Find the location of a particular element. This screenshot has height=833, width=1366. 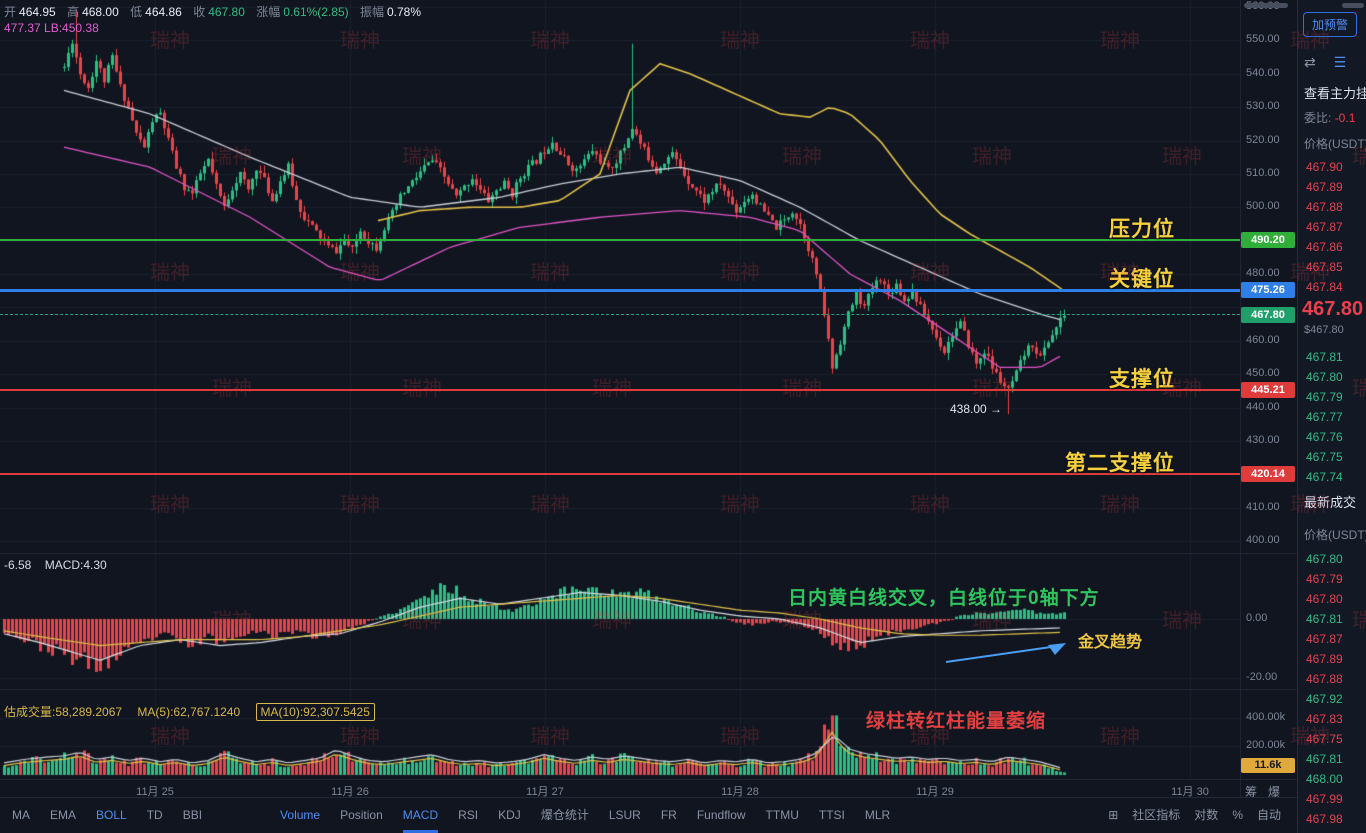

orderbook-ask-row: 467.86 is located at coordinates (1324, 247).